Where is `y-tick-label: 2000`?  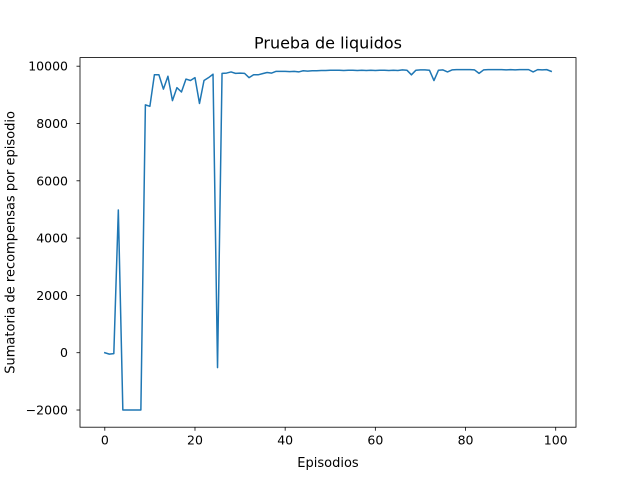
y-tick-label: 2000 is located at coordinates (52, 295).